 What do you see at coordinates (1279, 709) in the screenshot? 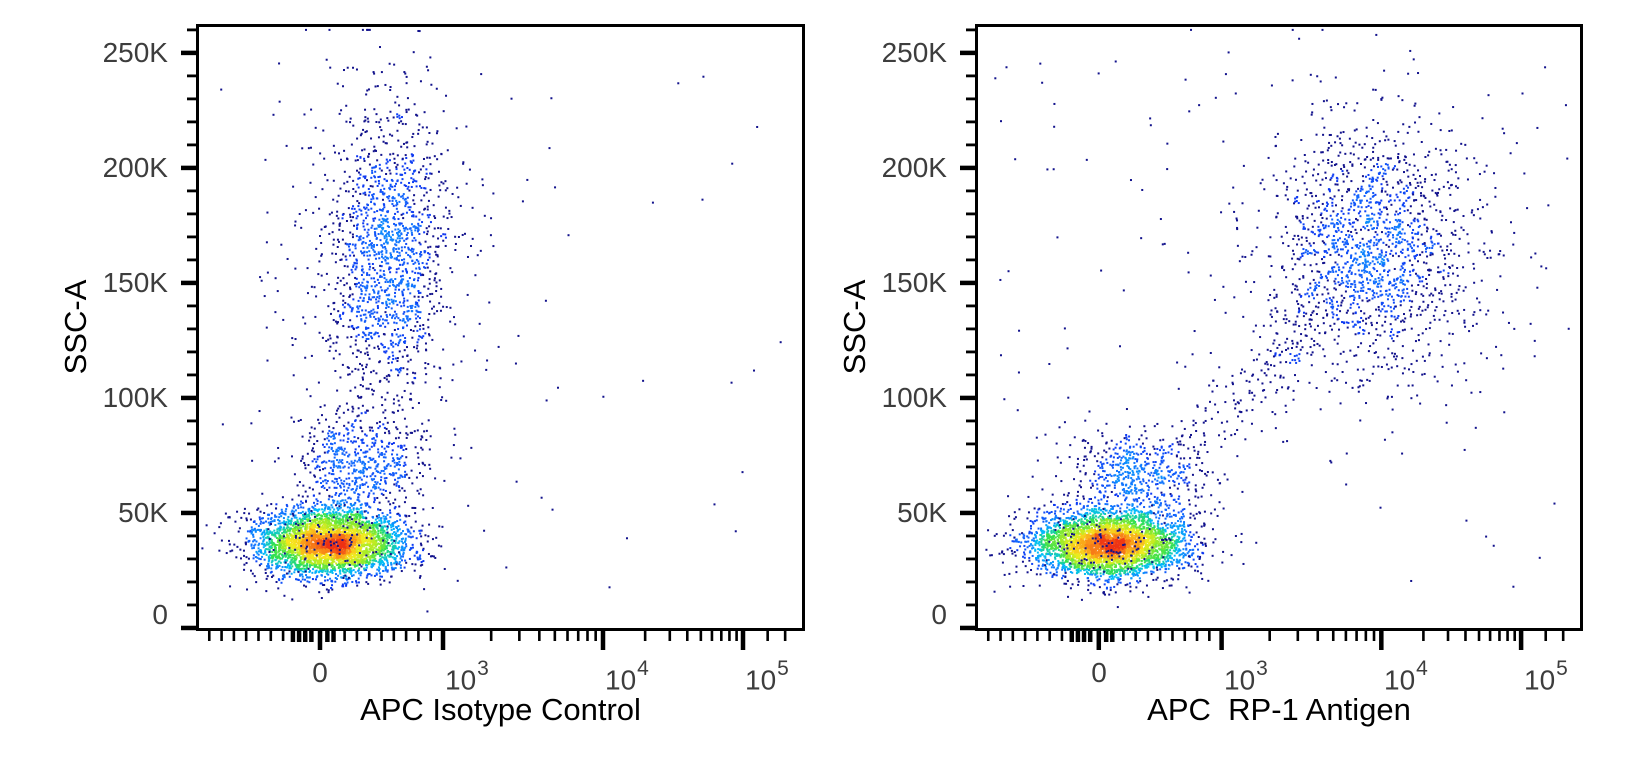
I see `x-axis-title-right: APC RP-1 Antigen` at bounding box center [1279, 709].